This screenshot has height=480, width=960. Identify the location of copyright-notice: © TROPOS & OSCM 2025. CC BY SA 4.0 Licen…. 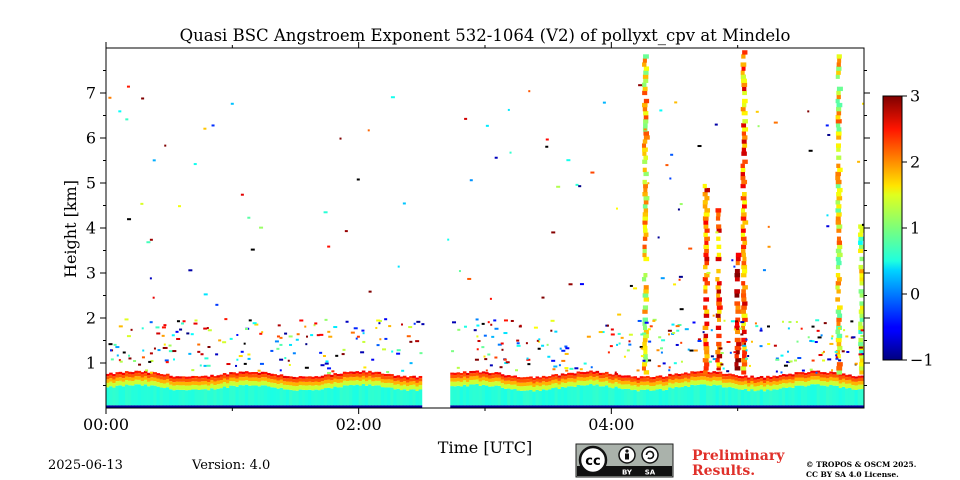
(861, 470).